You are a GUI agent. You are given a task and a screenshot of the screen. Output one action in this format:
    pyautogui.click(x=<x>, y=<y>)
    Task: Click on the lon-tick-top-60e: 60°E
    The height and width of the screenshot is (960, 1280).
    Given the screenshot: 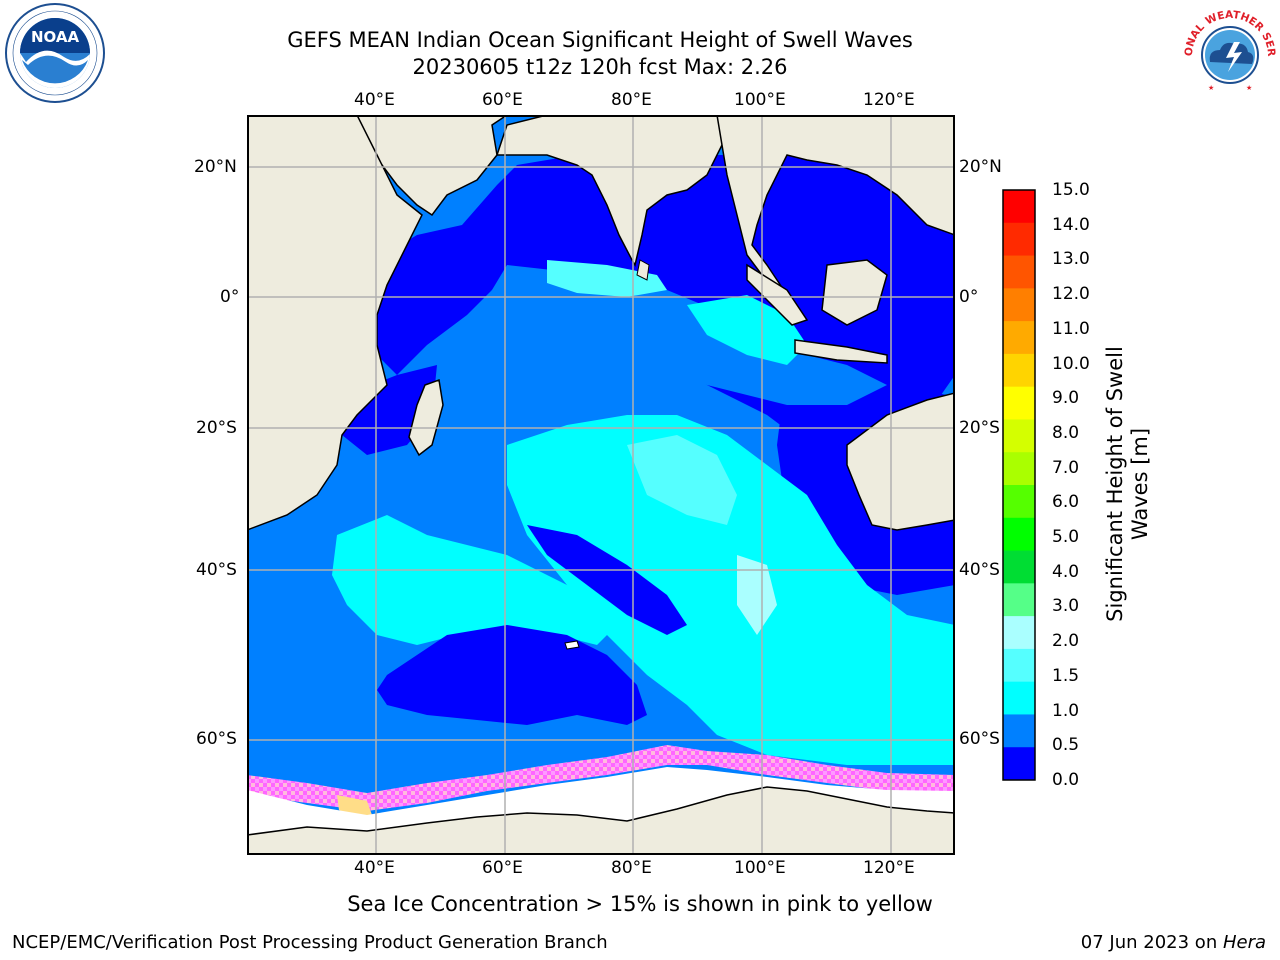 What is the action you would take?
    pyautogui.click(x=502, y=100)
    